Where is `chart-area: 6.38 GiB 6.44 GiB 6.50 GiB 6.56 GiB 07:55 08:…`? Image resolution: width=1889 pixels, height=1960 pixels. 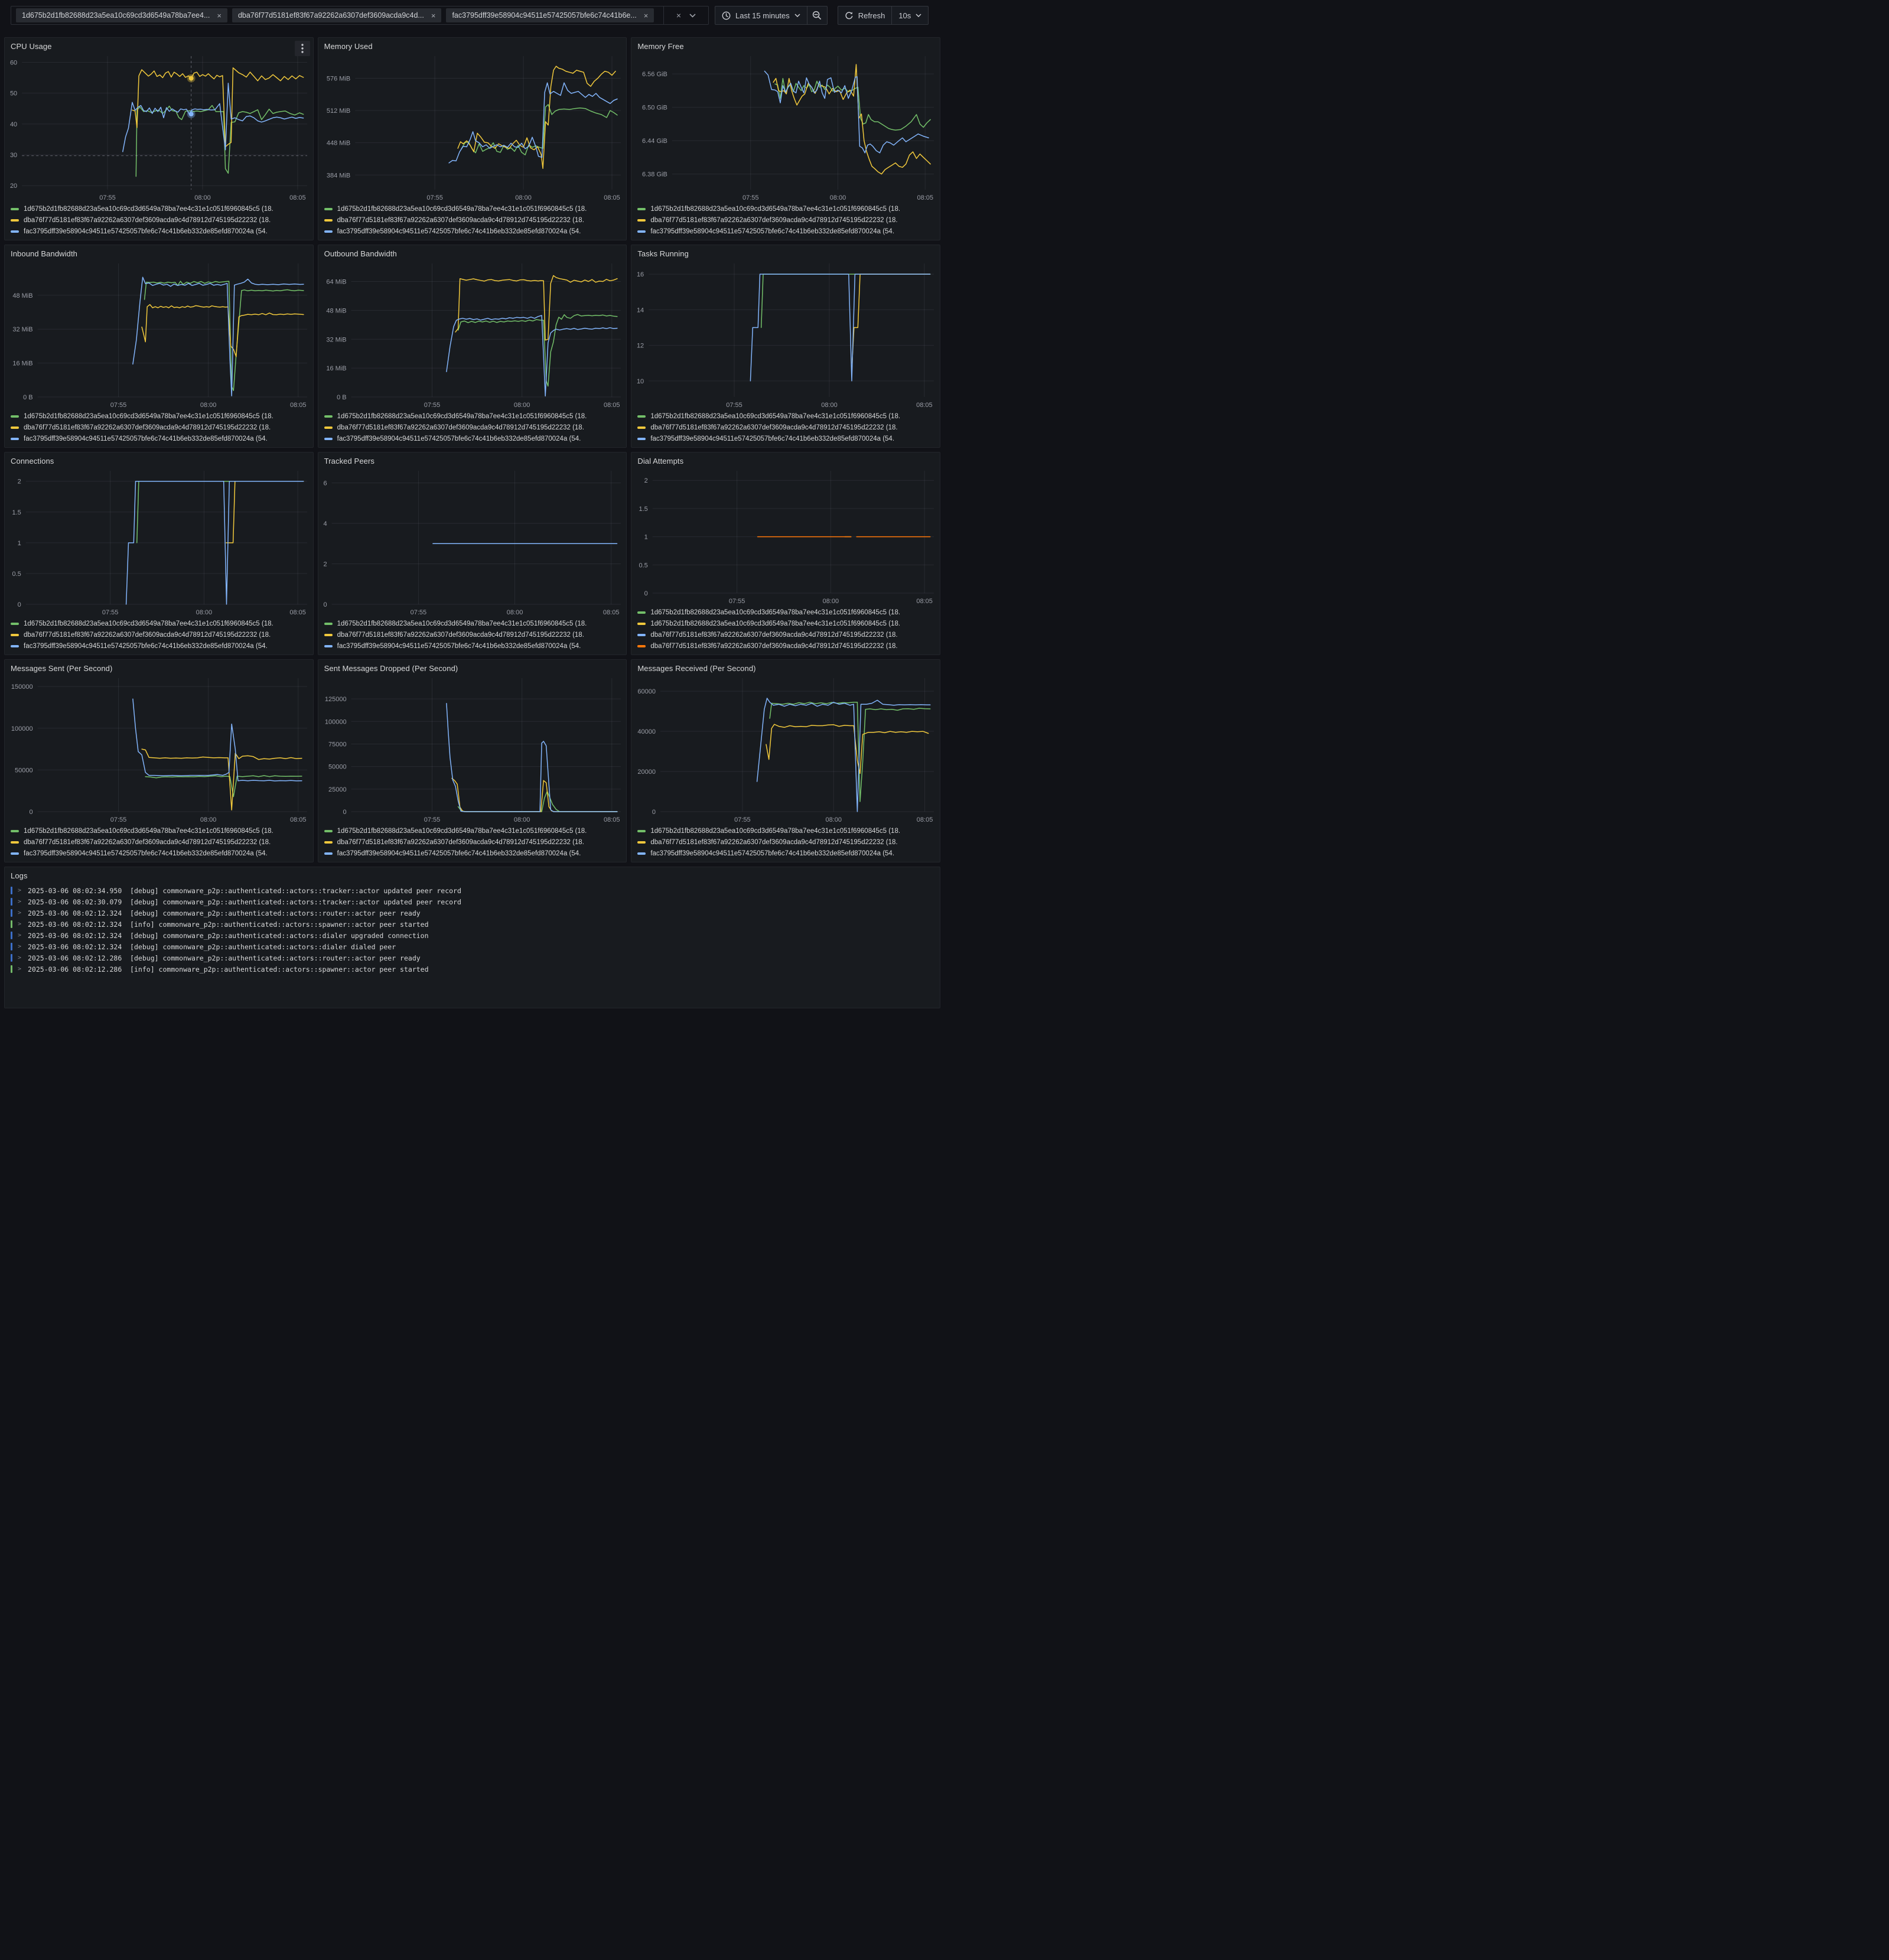 chart-area: 6.38 GiB 6.44 GiB 6.50 GiB 6.56 GiB 07:55 08:… is located at coordinates (785, 127).